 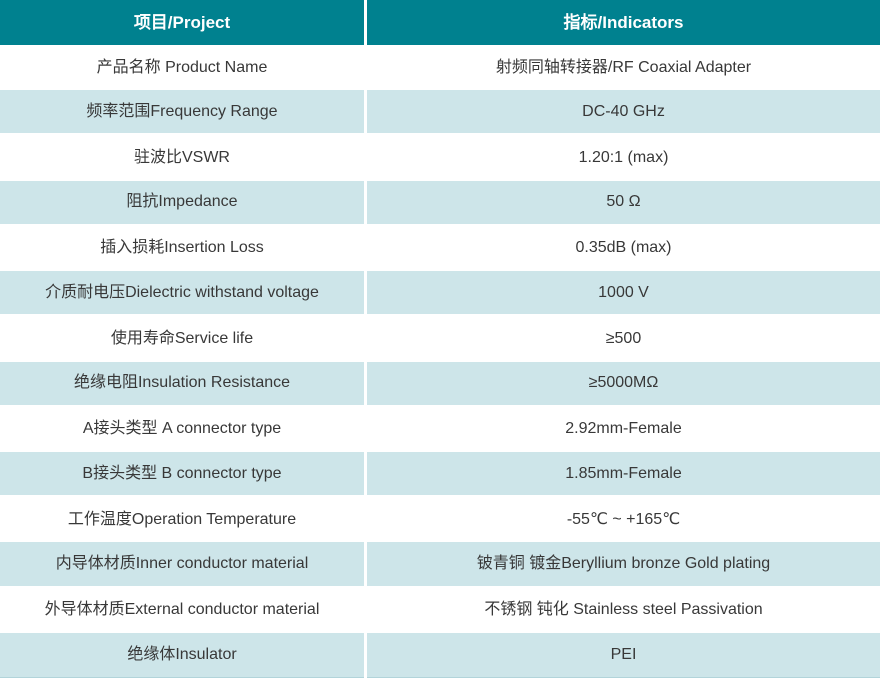 What do you see at coordinates (623, 520) in the screenshot?
I see `indicator-cell: -55℃ ~ +165℃` at bounding box center [623, 520].